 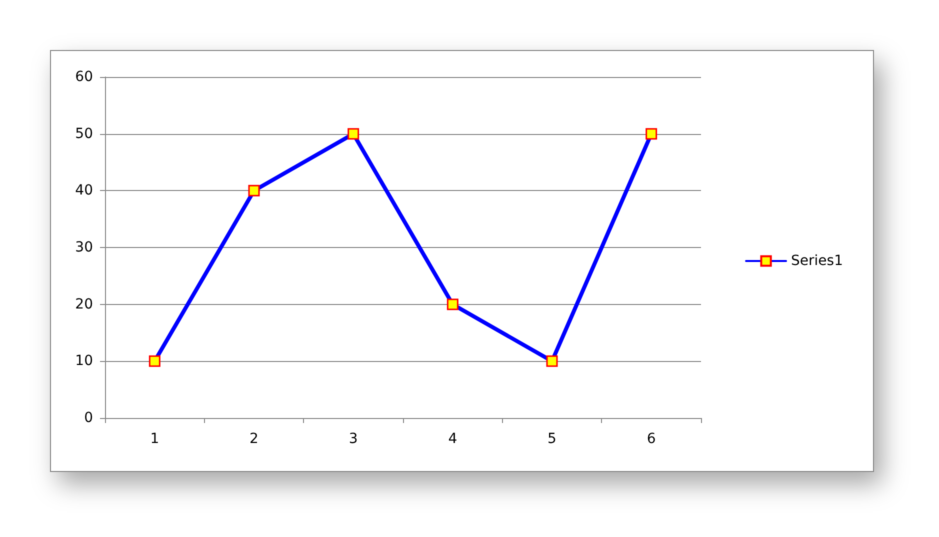 What do you see at coordinates (651, 439) in the screenshot?
I see `x-tick-label: 6` at bounding box center [651, 439].